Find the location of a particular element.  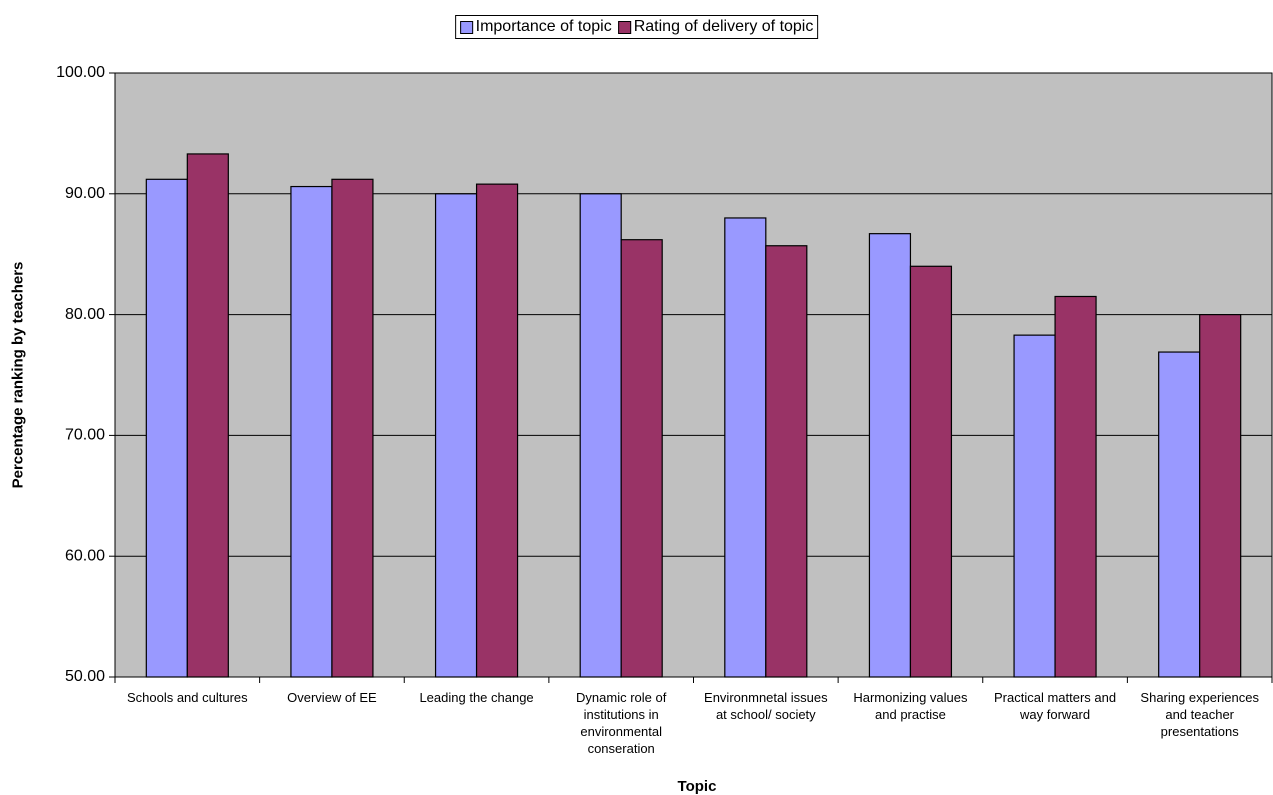

x-tick-label: Practical matters and way forward is located at coordinates (1055, 706).